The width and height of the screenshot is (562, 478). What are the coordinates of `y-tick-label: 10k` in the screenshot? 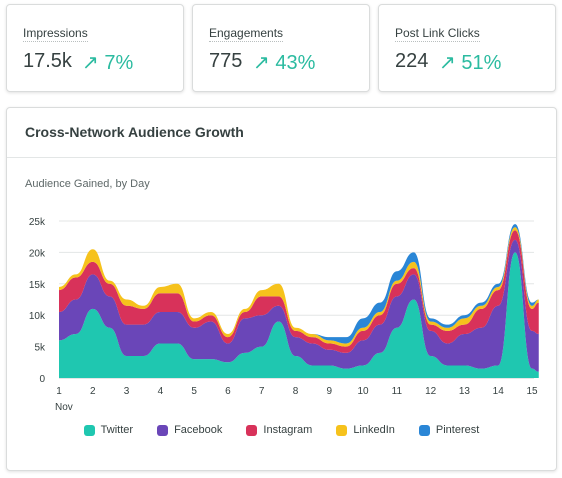 It's located at (37, 316).